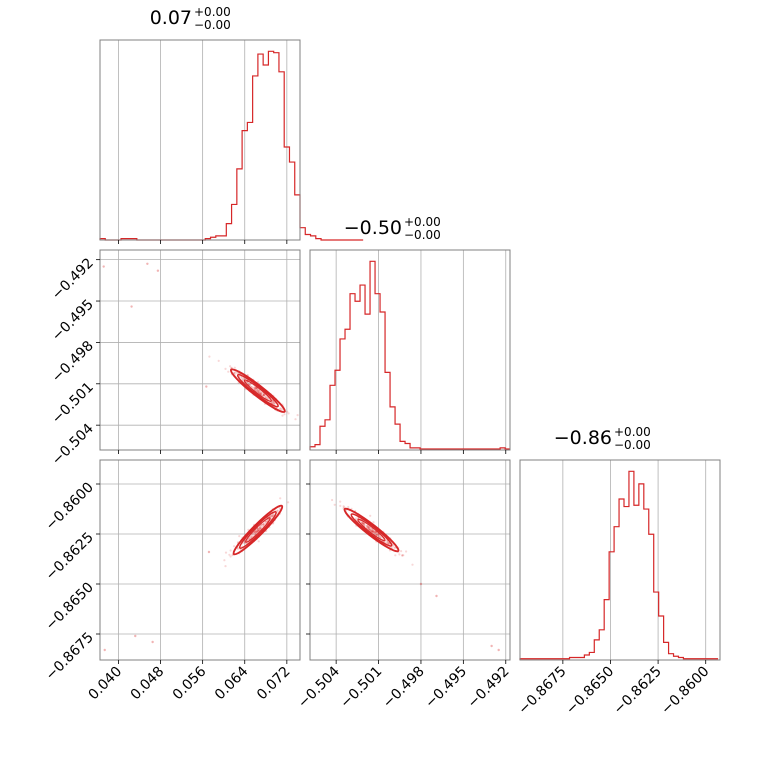  I want to click on y-tick-label: −0.8675, so click(70, 657).